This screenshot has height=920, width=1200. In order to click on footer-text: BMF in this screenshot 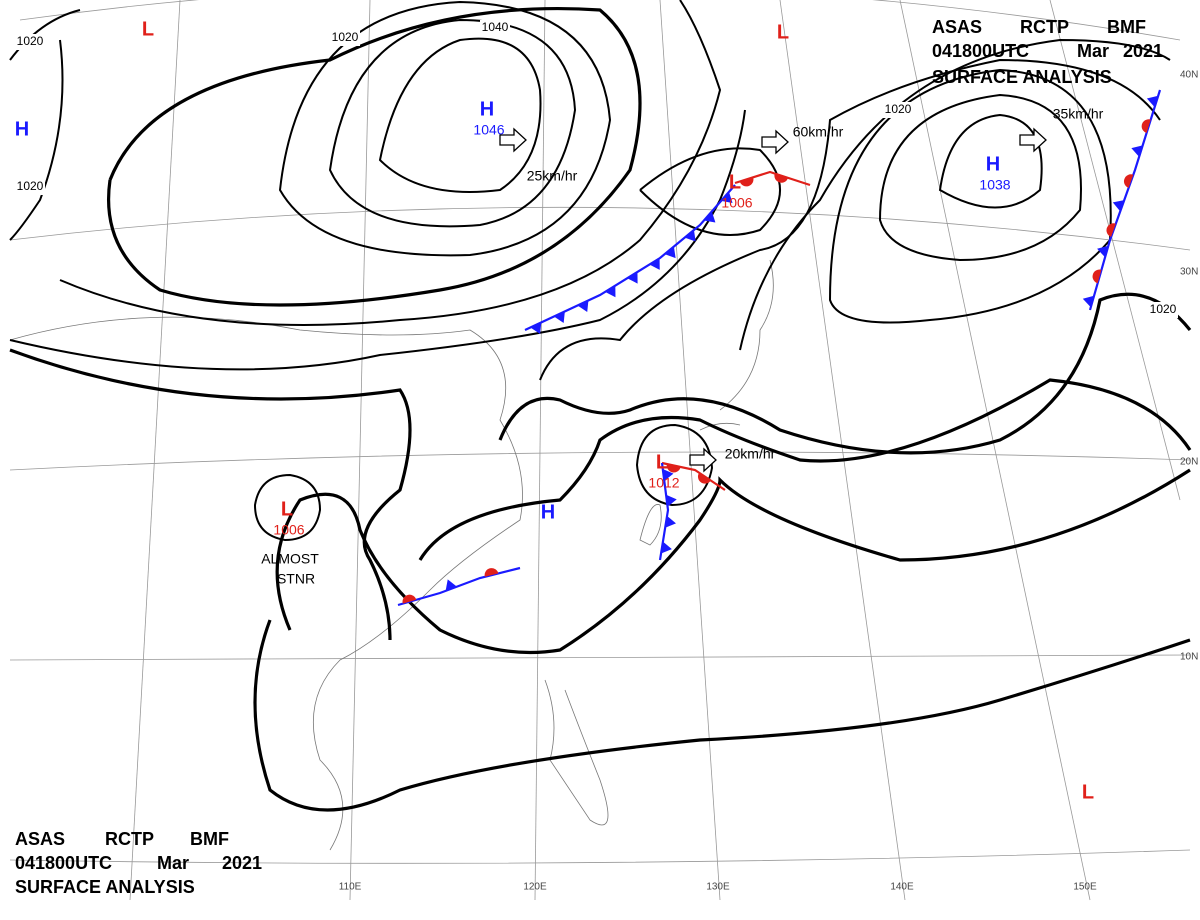, I will do `click(209, 839)`.